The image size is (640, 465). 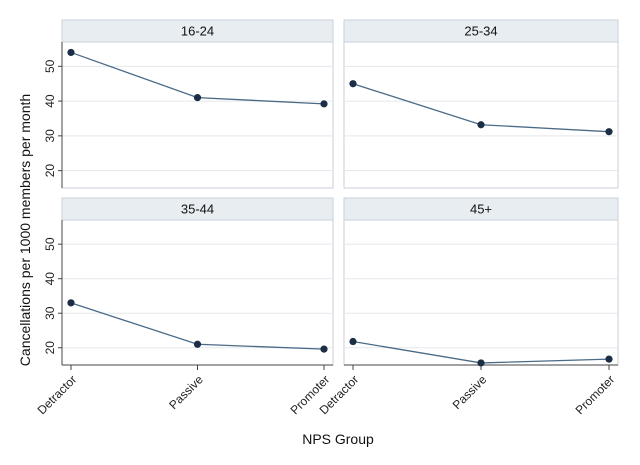 I want to click on x-axis-title: NPS Group, so click(x=338, y=439).